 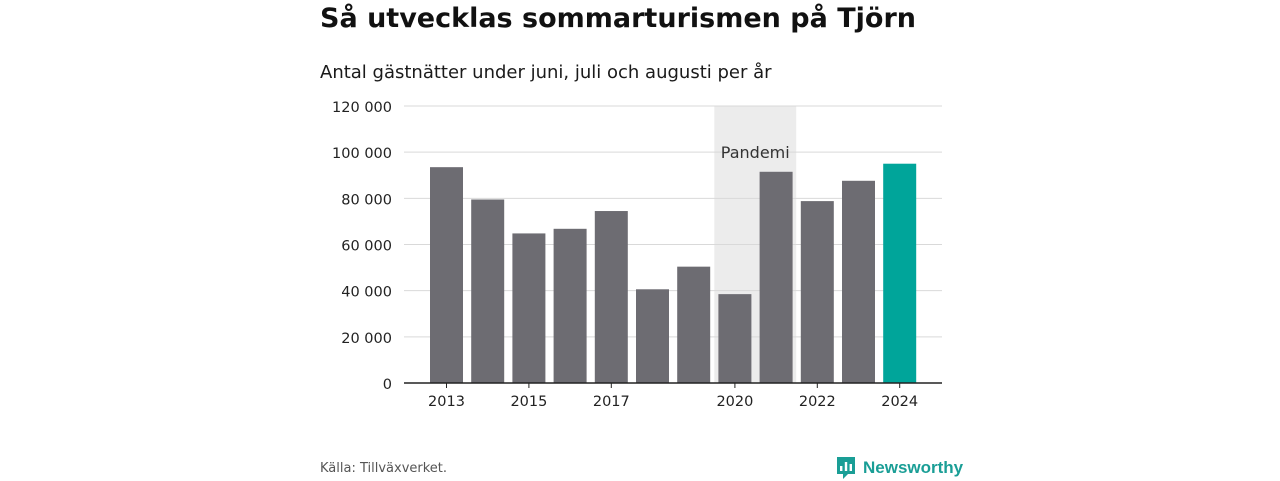 What do you see at coordinates (570, 305) in the screenshot?
I see `bar-2016` at bounding box center [570, 305].